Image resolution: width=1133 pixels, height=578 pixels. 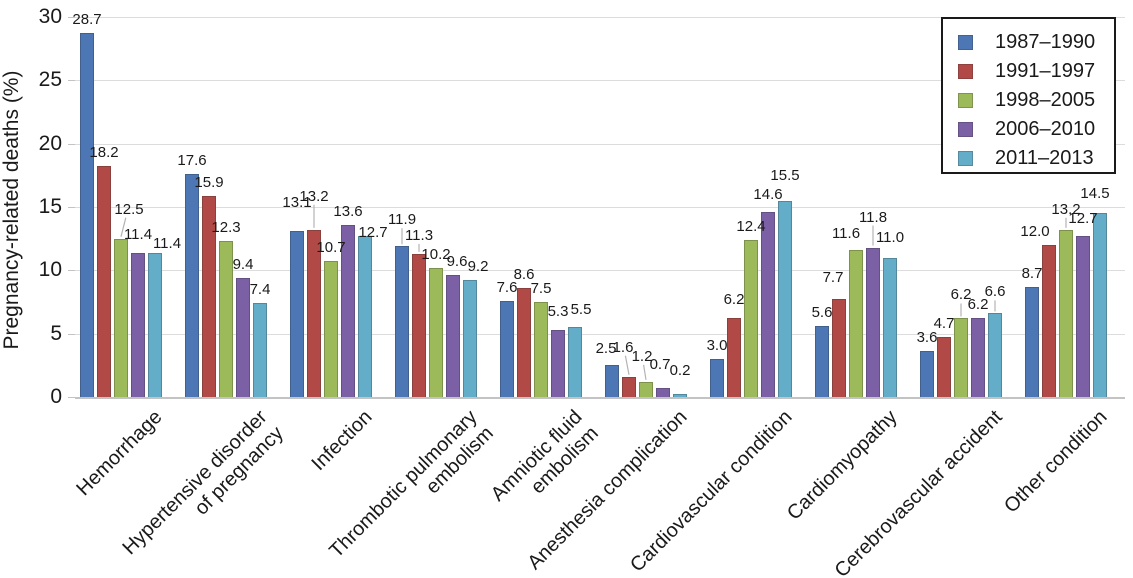 What do you see at coordinates (129, 209) in the screenshot?
I see `bar-value-label: 12.5` at bounding box center [129, 209].